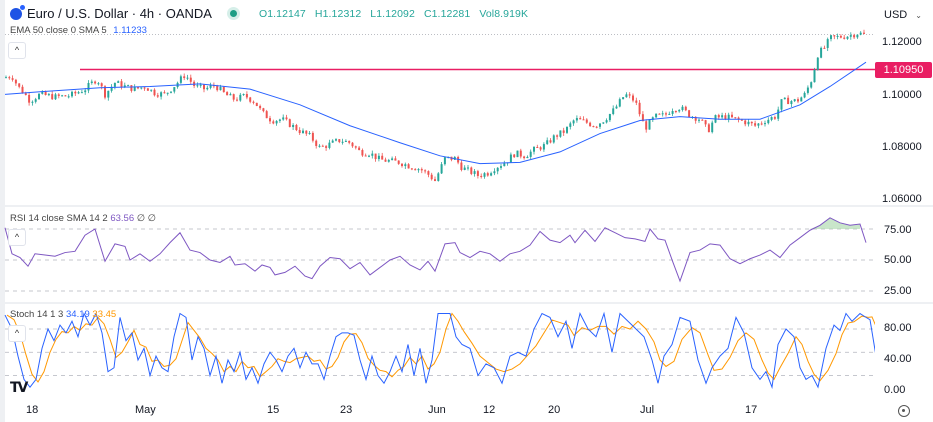 Image resolution: width=933 pixels, height=422 pixels. What do you see at coordinates (37, 314) in the screenshot?
I see `stoch-legend-label: Stoch 14 1 3` at bounding box center [37, 314].